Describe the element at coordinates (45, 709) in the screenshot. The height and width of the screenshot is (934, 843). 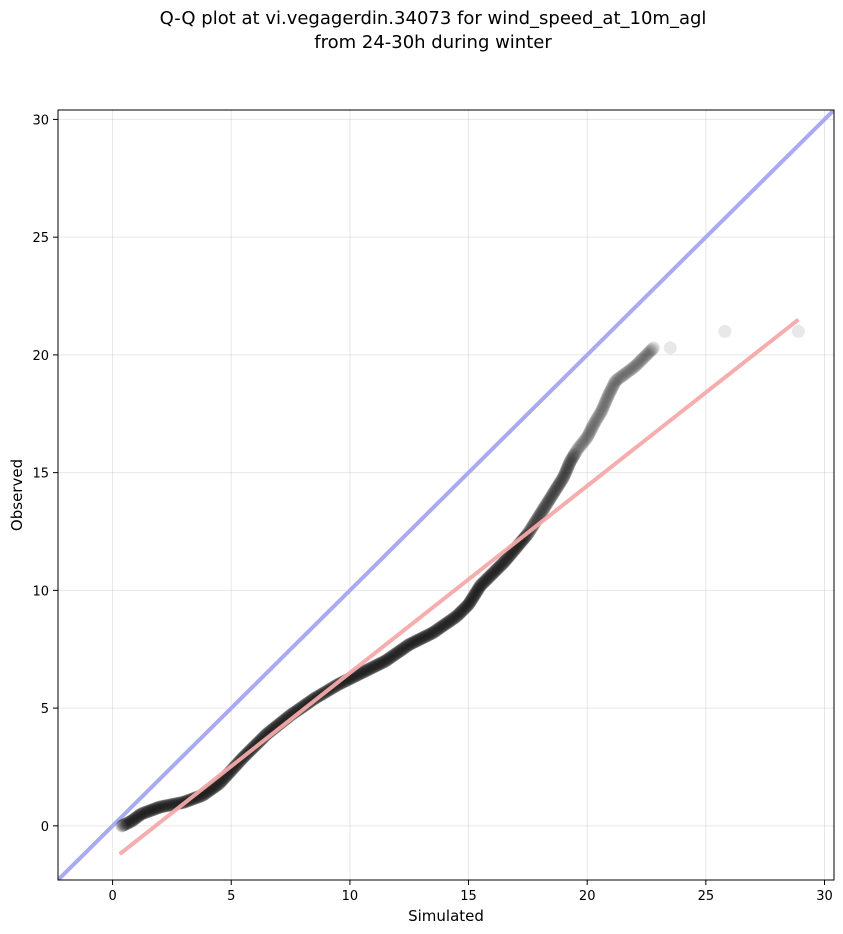
I see `y-tick-label: 5` at that location.